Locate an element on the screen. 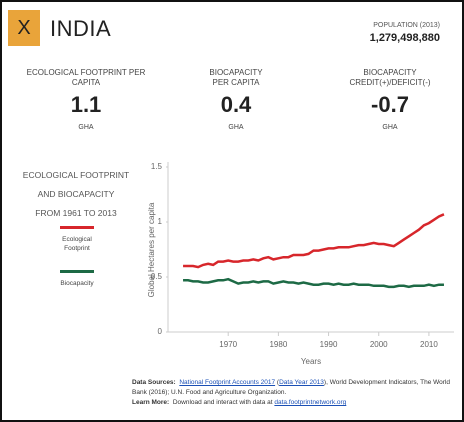  stat-value: 0.4 is located at coordinates (236, 104).